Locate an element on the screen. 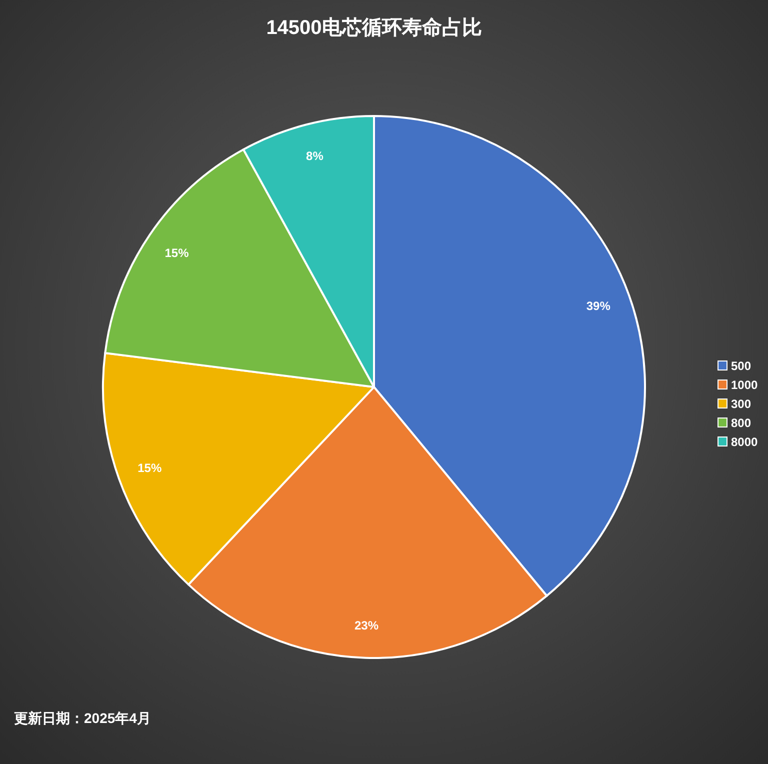 The height and width of the screenshot is (764, 768). legend-label: 1000 is located at coordinates (744, 385).